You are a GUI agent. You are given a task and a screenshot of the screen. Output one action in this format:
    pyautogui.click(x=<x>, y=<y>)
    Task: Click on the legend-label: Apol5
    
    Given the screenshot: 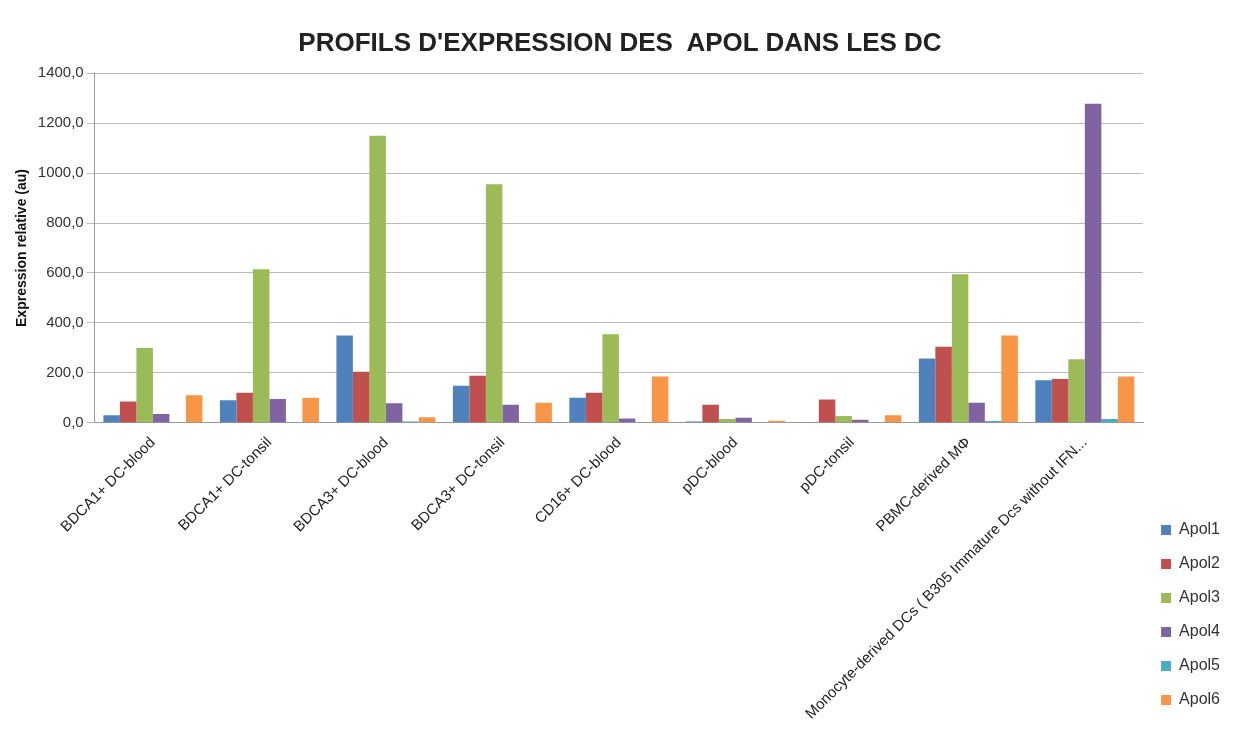 What is the action you would take?
    pyautogui.click(x=1200, y=665)
    